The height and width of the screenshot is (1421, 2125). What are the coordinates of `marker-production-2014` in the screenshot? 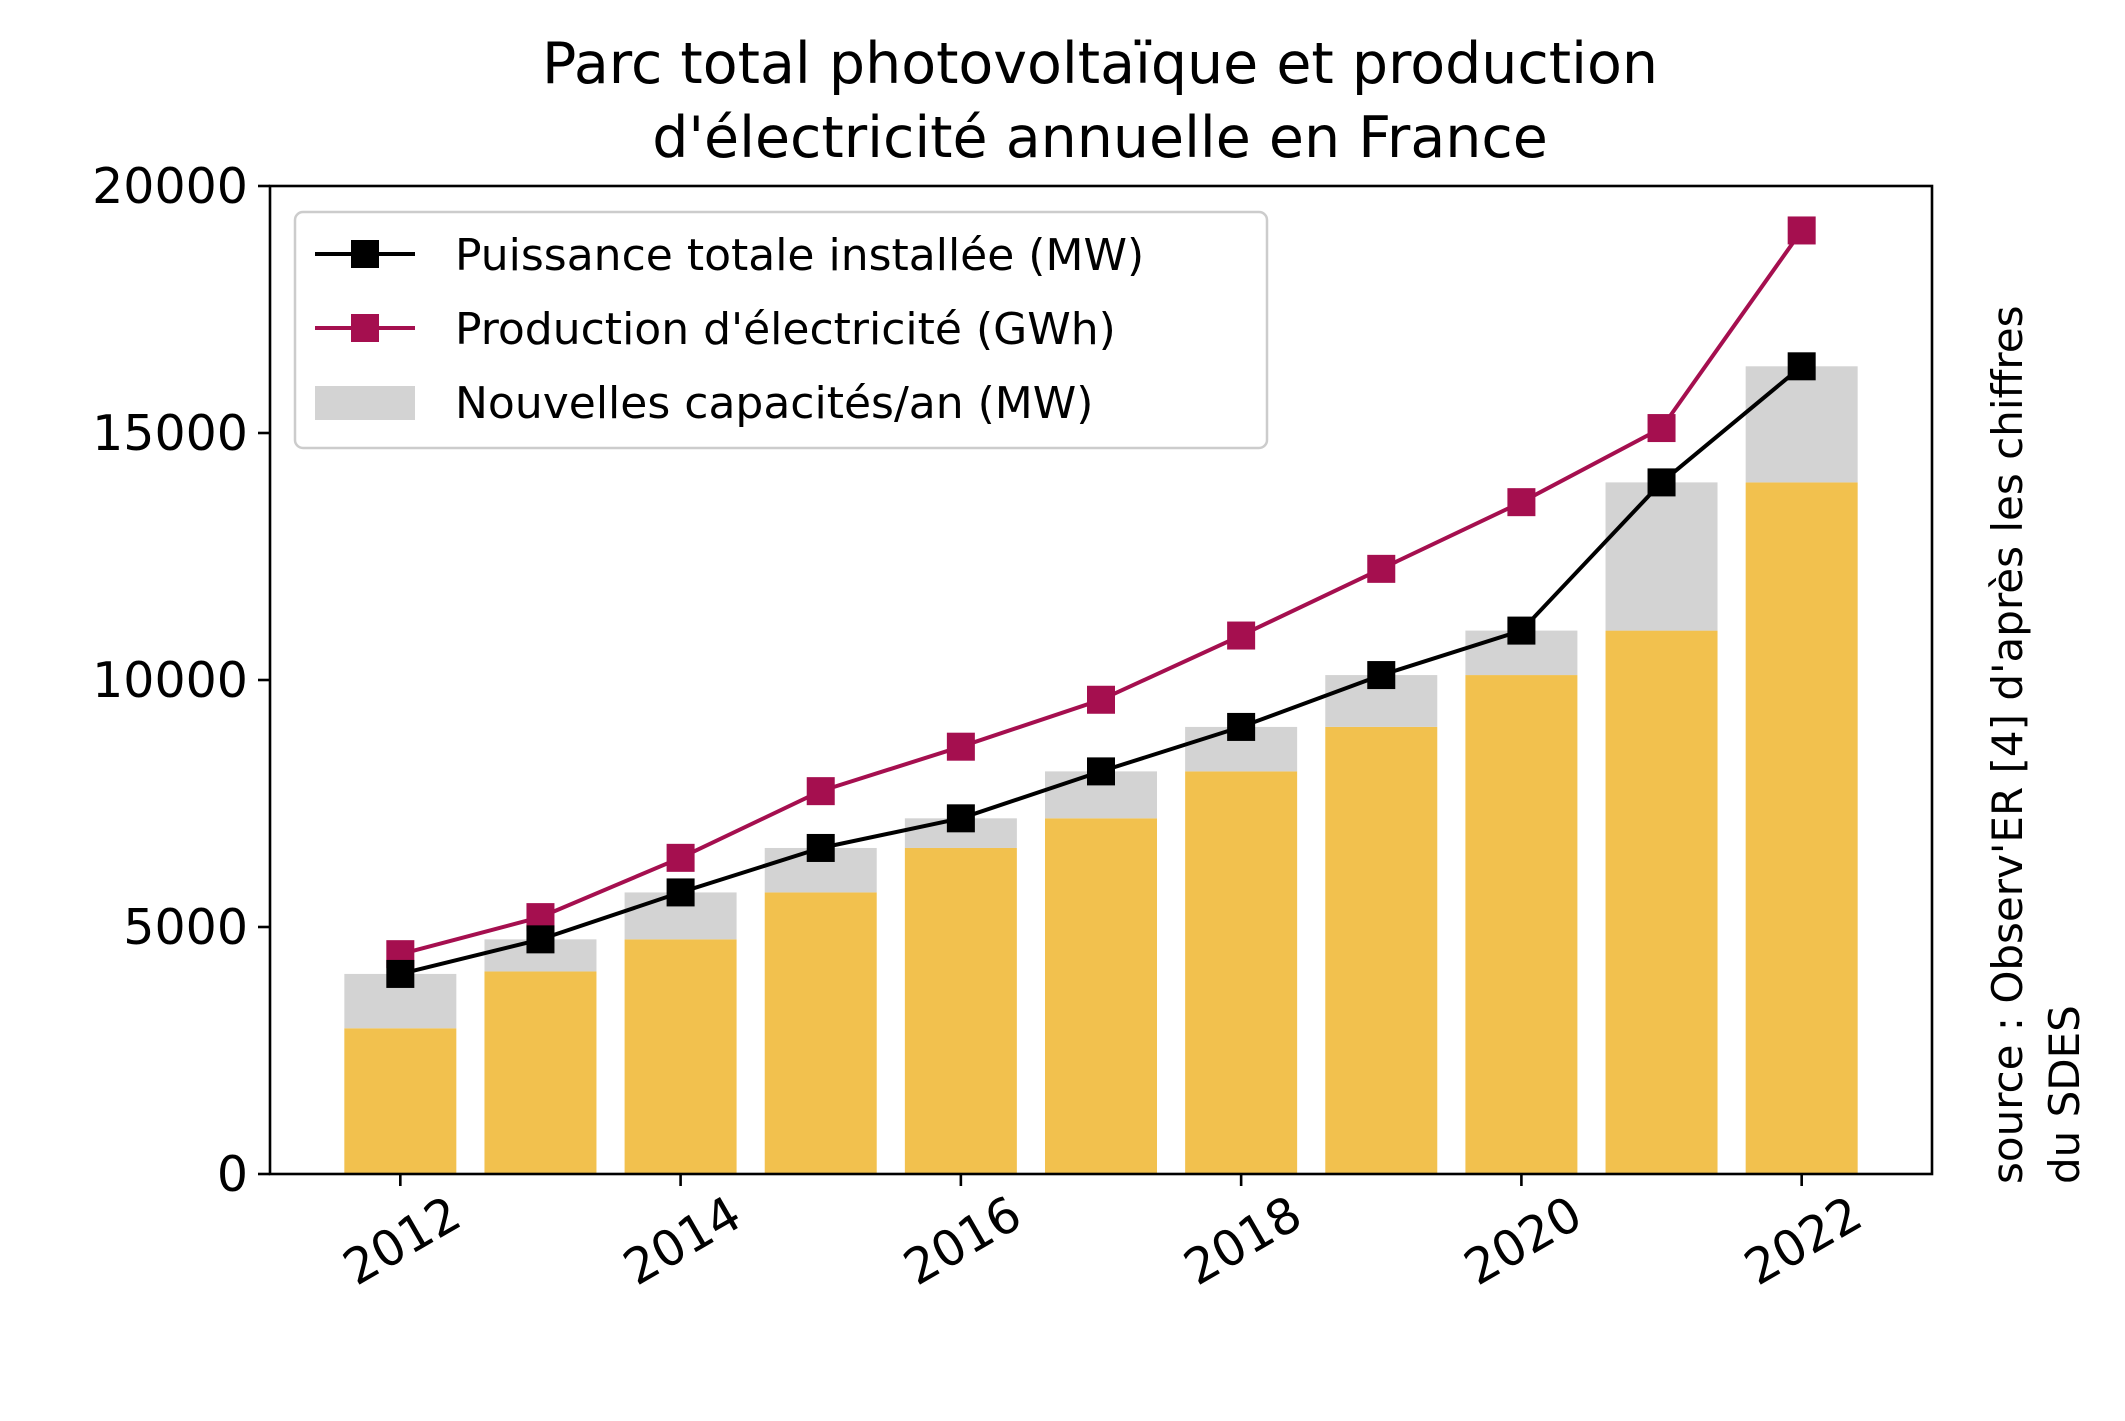 It's located at (680, 857).